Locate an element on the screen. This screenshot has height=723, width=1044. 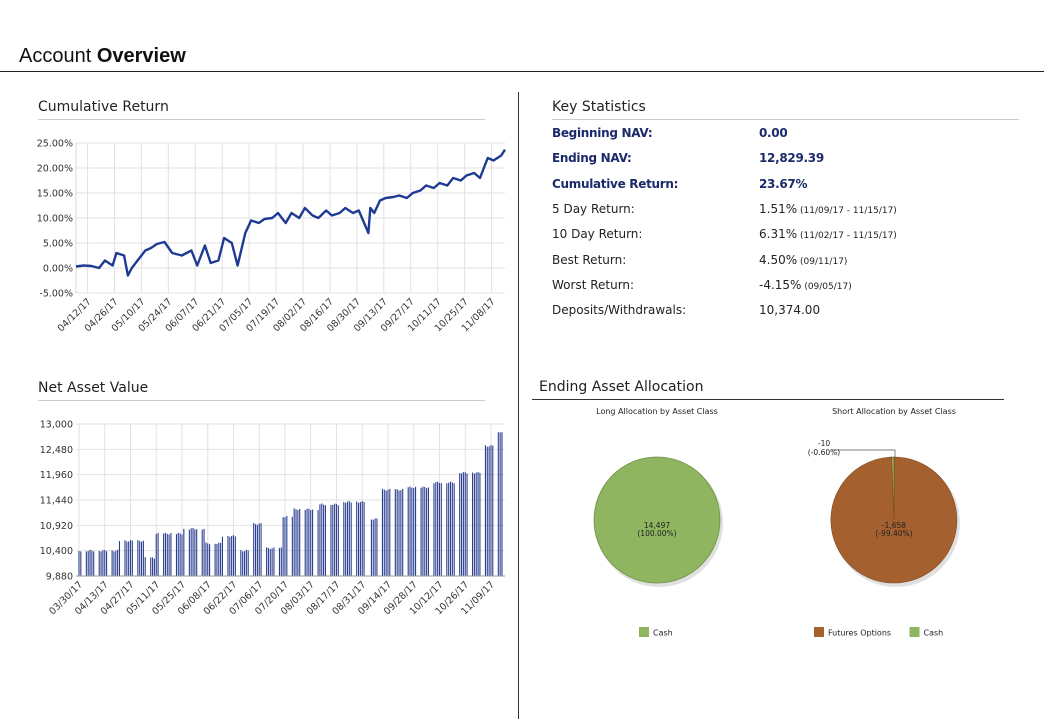
stat-row: Ending NAV: 12,829.39 is located at coordinates (787, 159).